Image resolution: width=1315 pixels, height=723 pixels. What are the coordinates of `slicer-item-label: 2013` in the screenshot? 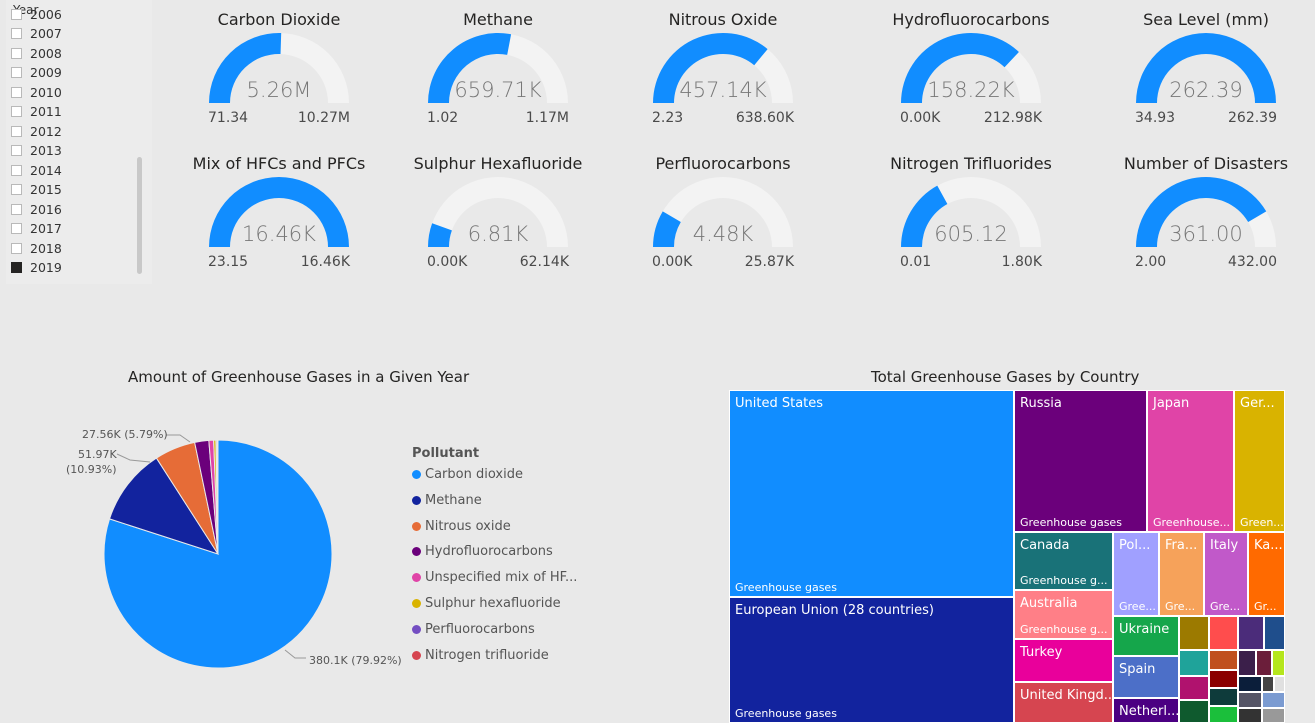 It's located at (46, 150).